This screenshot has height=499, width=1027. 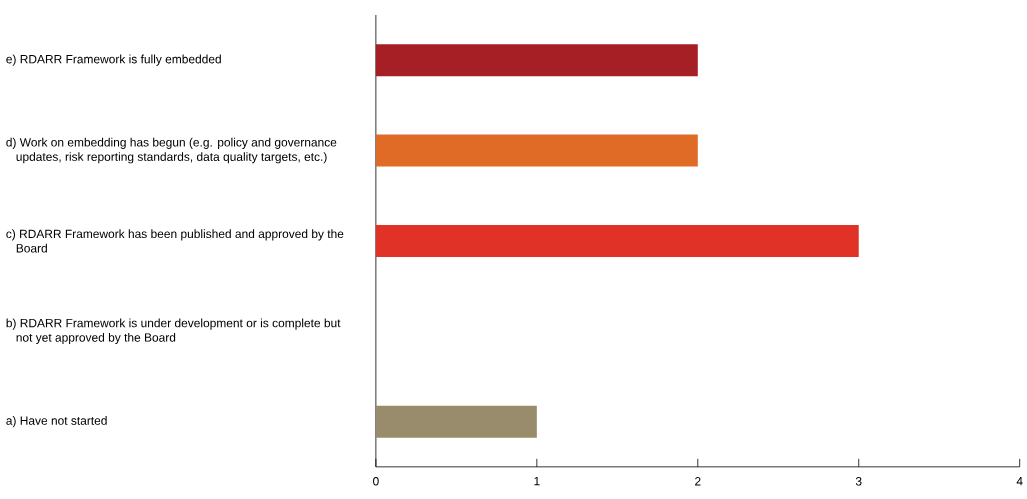 I want to click on x-tick-label: 2, so click(x=698, y=481).